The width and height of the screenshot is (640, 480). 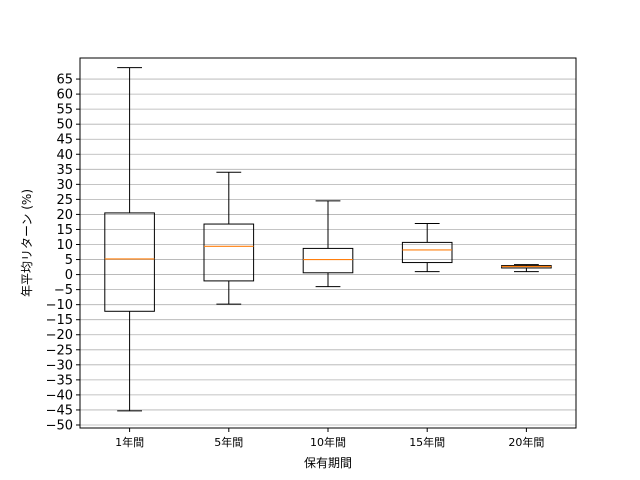 What do you see at coordinates (228, 442) in the screenshot?
I see `x-tick-label: 5年間` at bounding box center [228, 442].